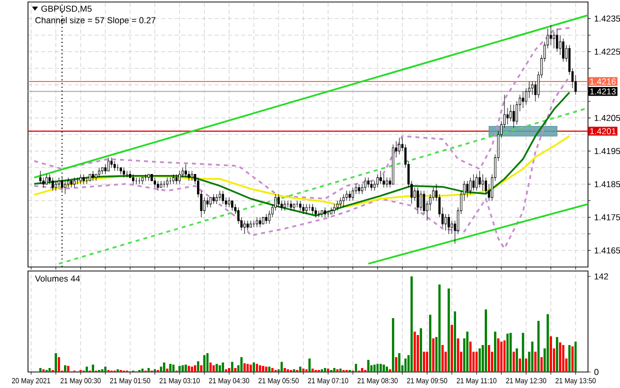 This screenshot has height=388, width=620. I want to click on y-tick-label: 1.4235, so click(607, 19).